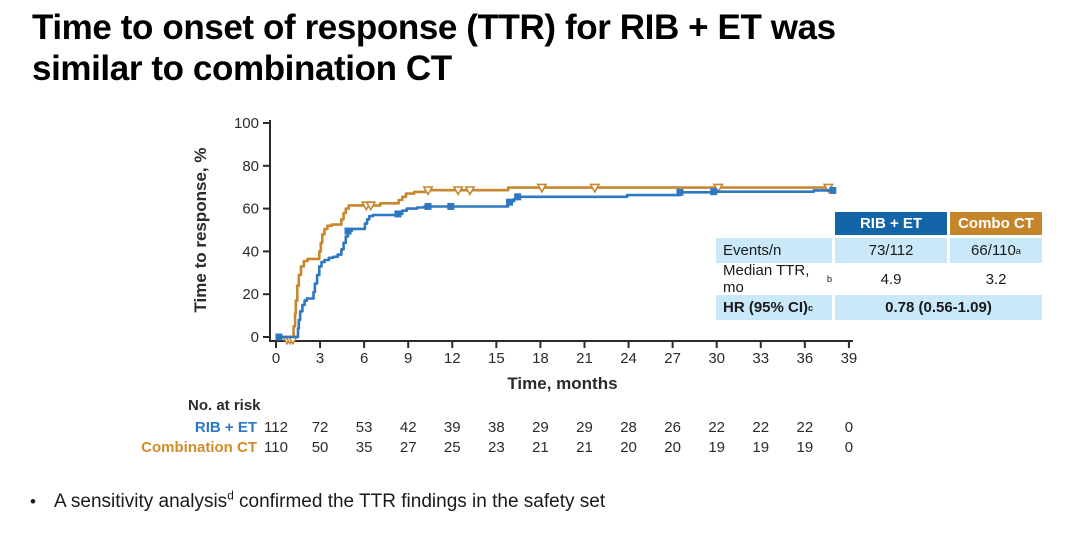  What do you see at coordinates (766, 307) in the screenshot?
I see `hr-label-text: HR (95% CI)` at bounding box center [766, 307].